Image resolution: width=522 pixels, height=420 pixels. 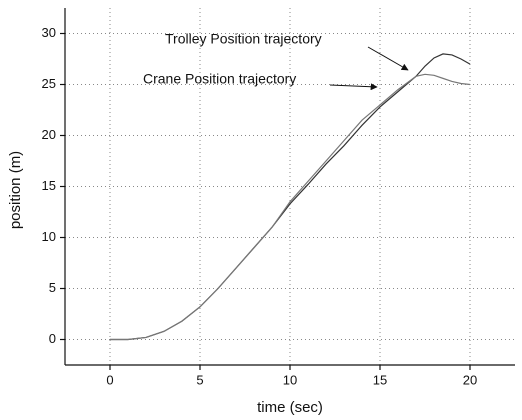 What do you see at coordinates (49, 185) in the screenshot?
I see `y-tick-label: 15` at bounding box center [49, 185].